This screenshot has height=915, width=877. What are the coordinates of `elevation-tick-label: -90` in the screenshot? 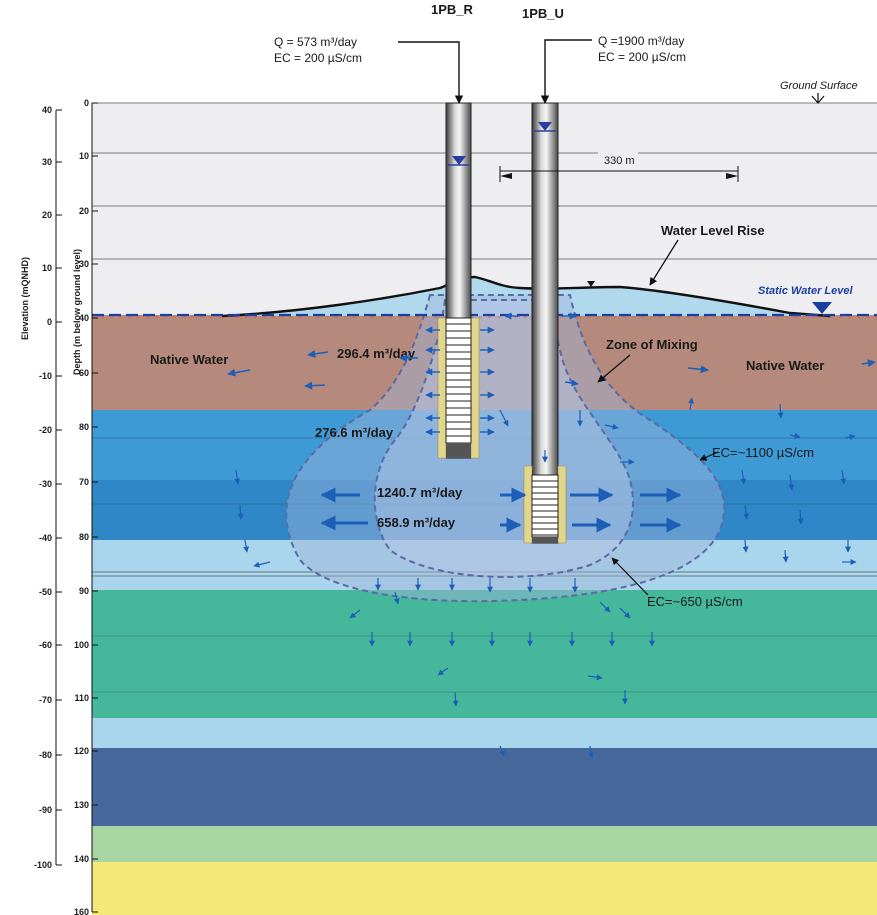 It's located at (45, 810).